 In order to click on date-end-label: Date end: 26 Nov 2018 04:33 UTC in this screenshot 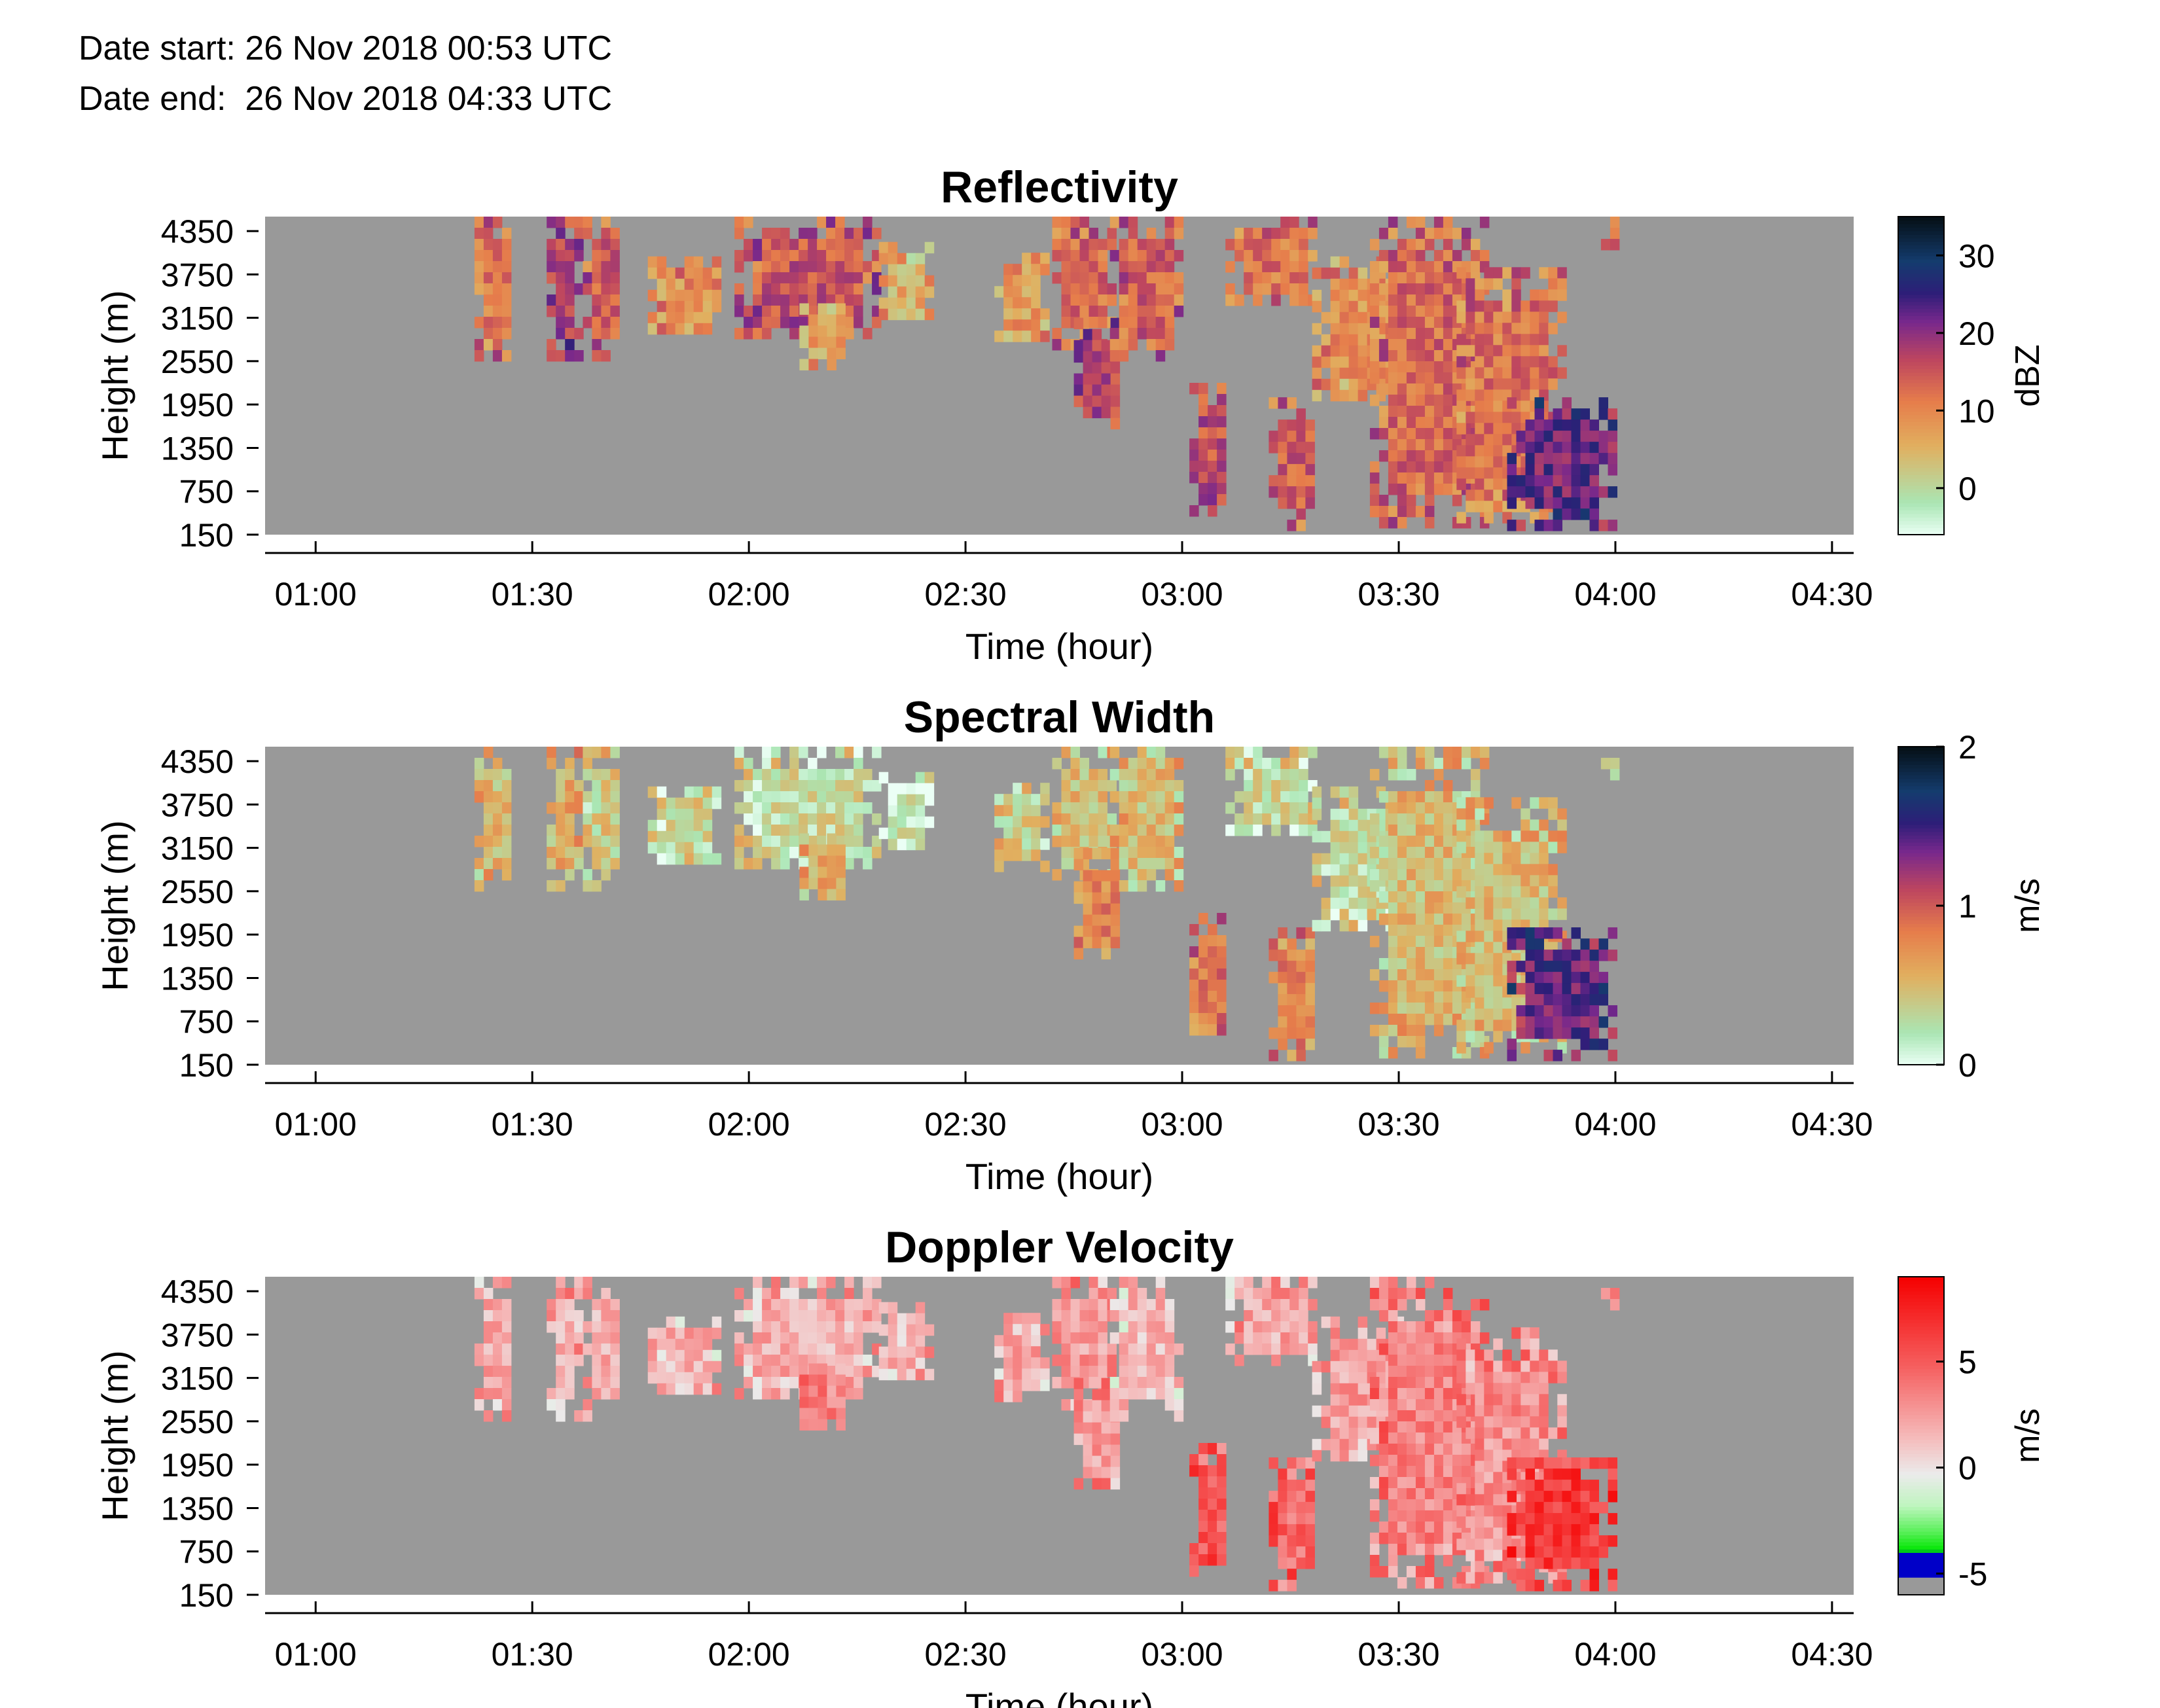, I will do `click(346, 99)`.